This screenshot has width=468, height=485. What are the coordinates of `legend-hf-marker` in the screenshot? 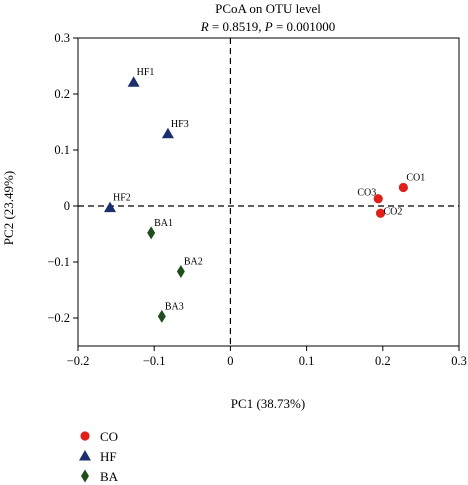 It's located at (85, 455).